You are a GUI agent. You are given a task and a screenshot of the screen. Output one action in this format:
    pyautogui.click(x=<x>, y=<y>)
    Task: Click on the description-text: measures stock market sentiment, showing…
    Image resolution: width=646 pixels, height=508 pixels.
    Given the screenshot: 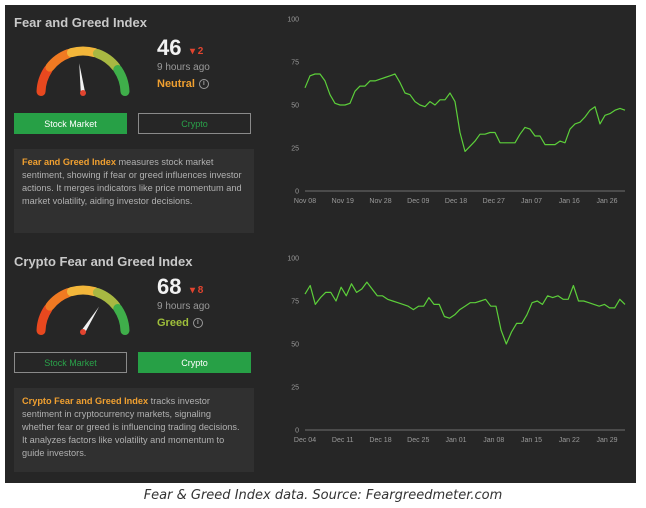 What is the action you would take?
    pyautogui.click(x=132, y=181)
    